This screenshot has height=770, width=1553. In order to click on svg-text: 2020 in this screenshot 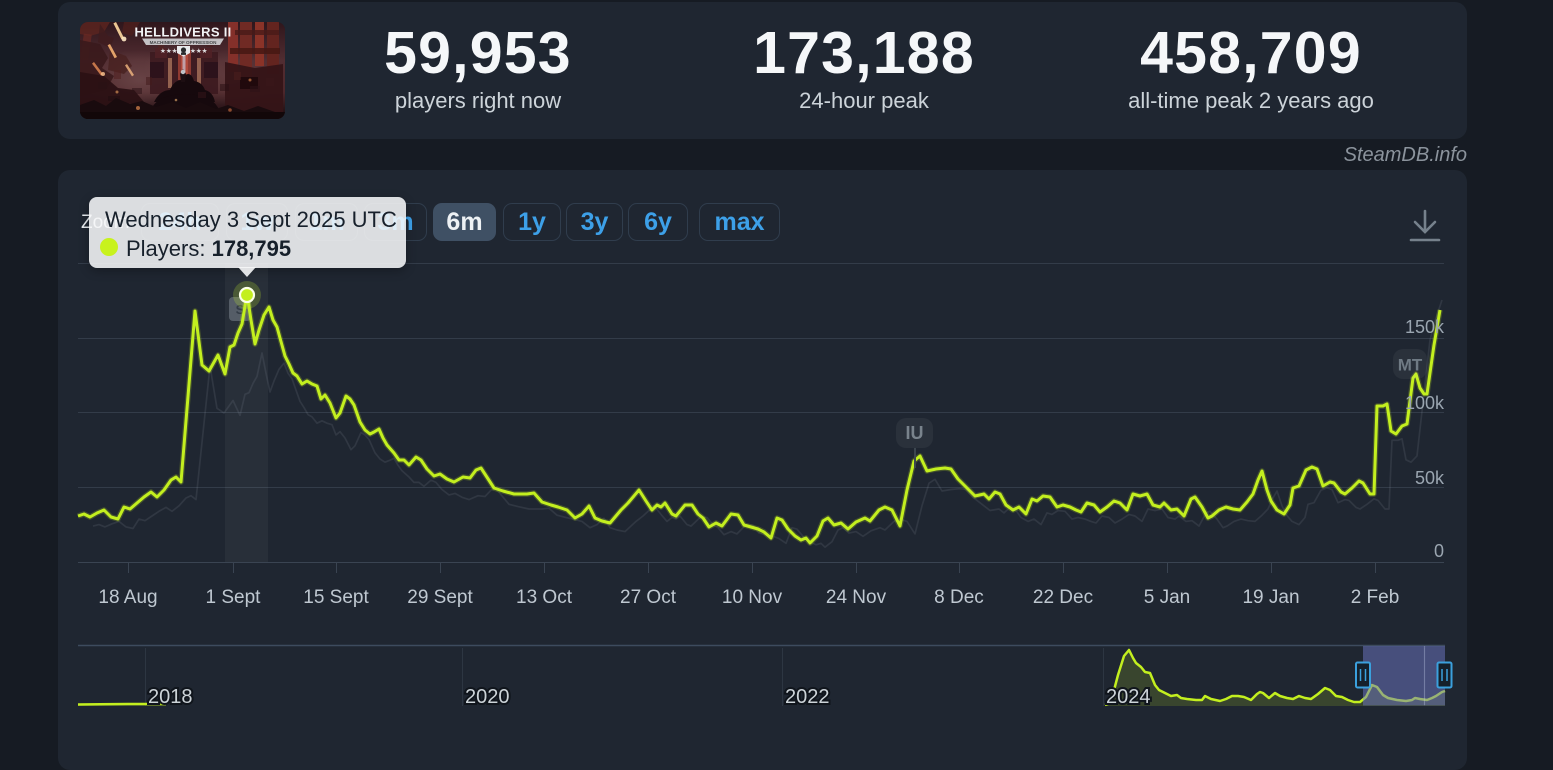, I will do `click(487, 697)`.